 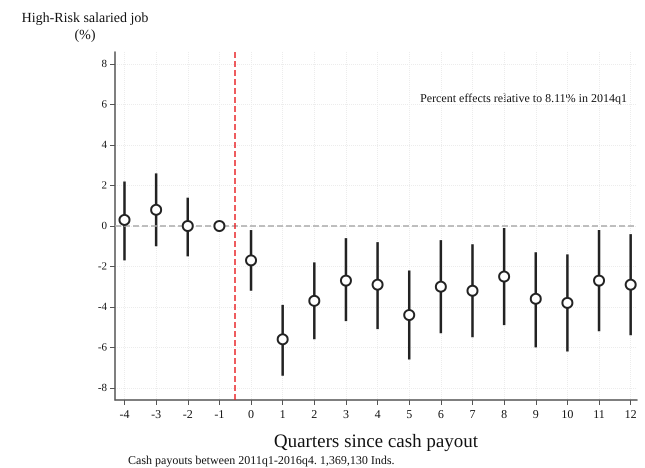 I want to click on y-axis-title: High-Risk salaried job (%), so click(x=85, y=27).